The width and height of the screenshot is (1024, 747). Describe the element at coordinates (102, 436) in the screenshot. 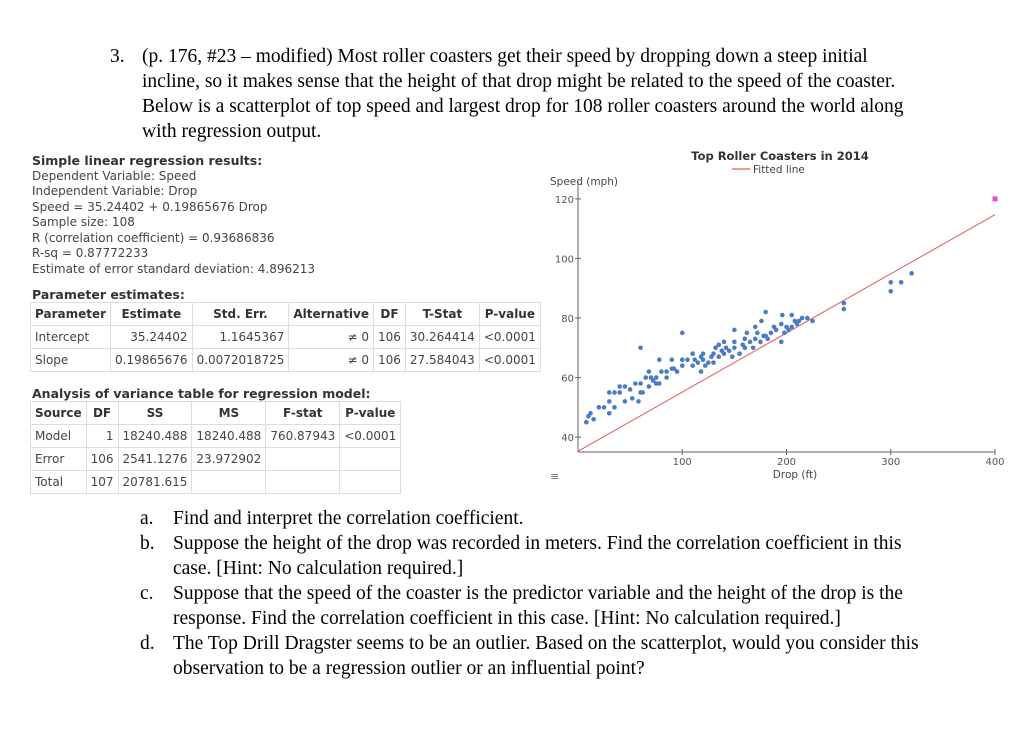

I see `table-cell: 1` at that location.